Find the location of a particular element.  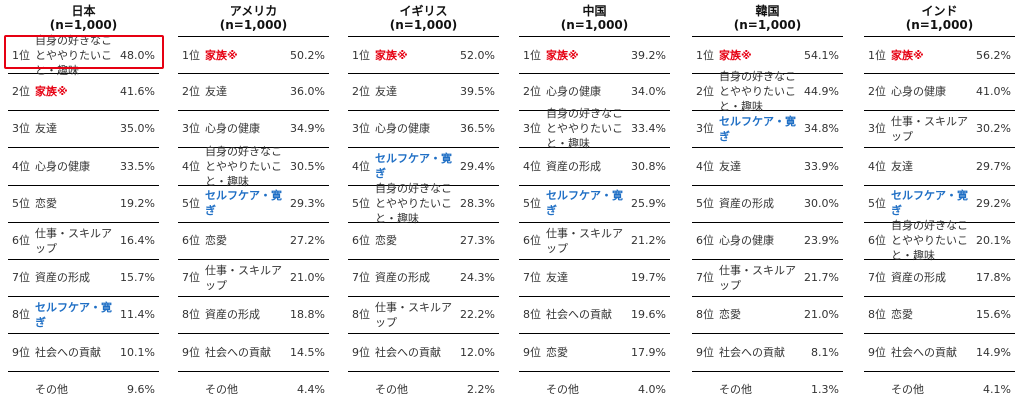

item-label: その他 is located at coordinates (51, 389).